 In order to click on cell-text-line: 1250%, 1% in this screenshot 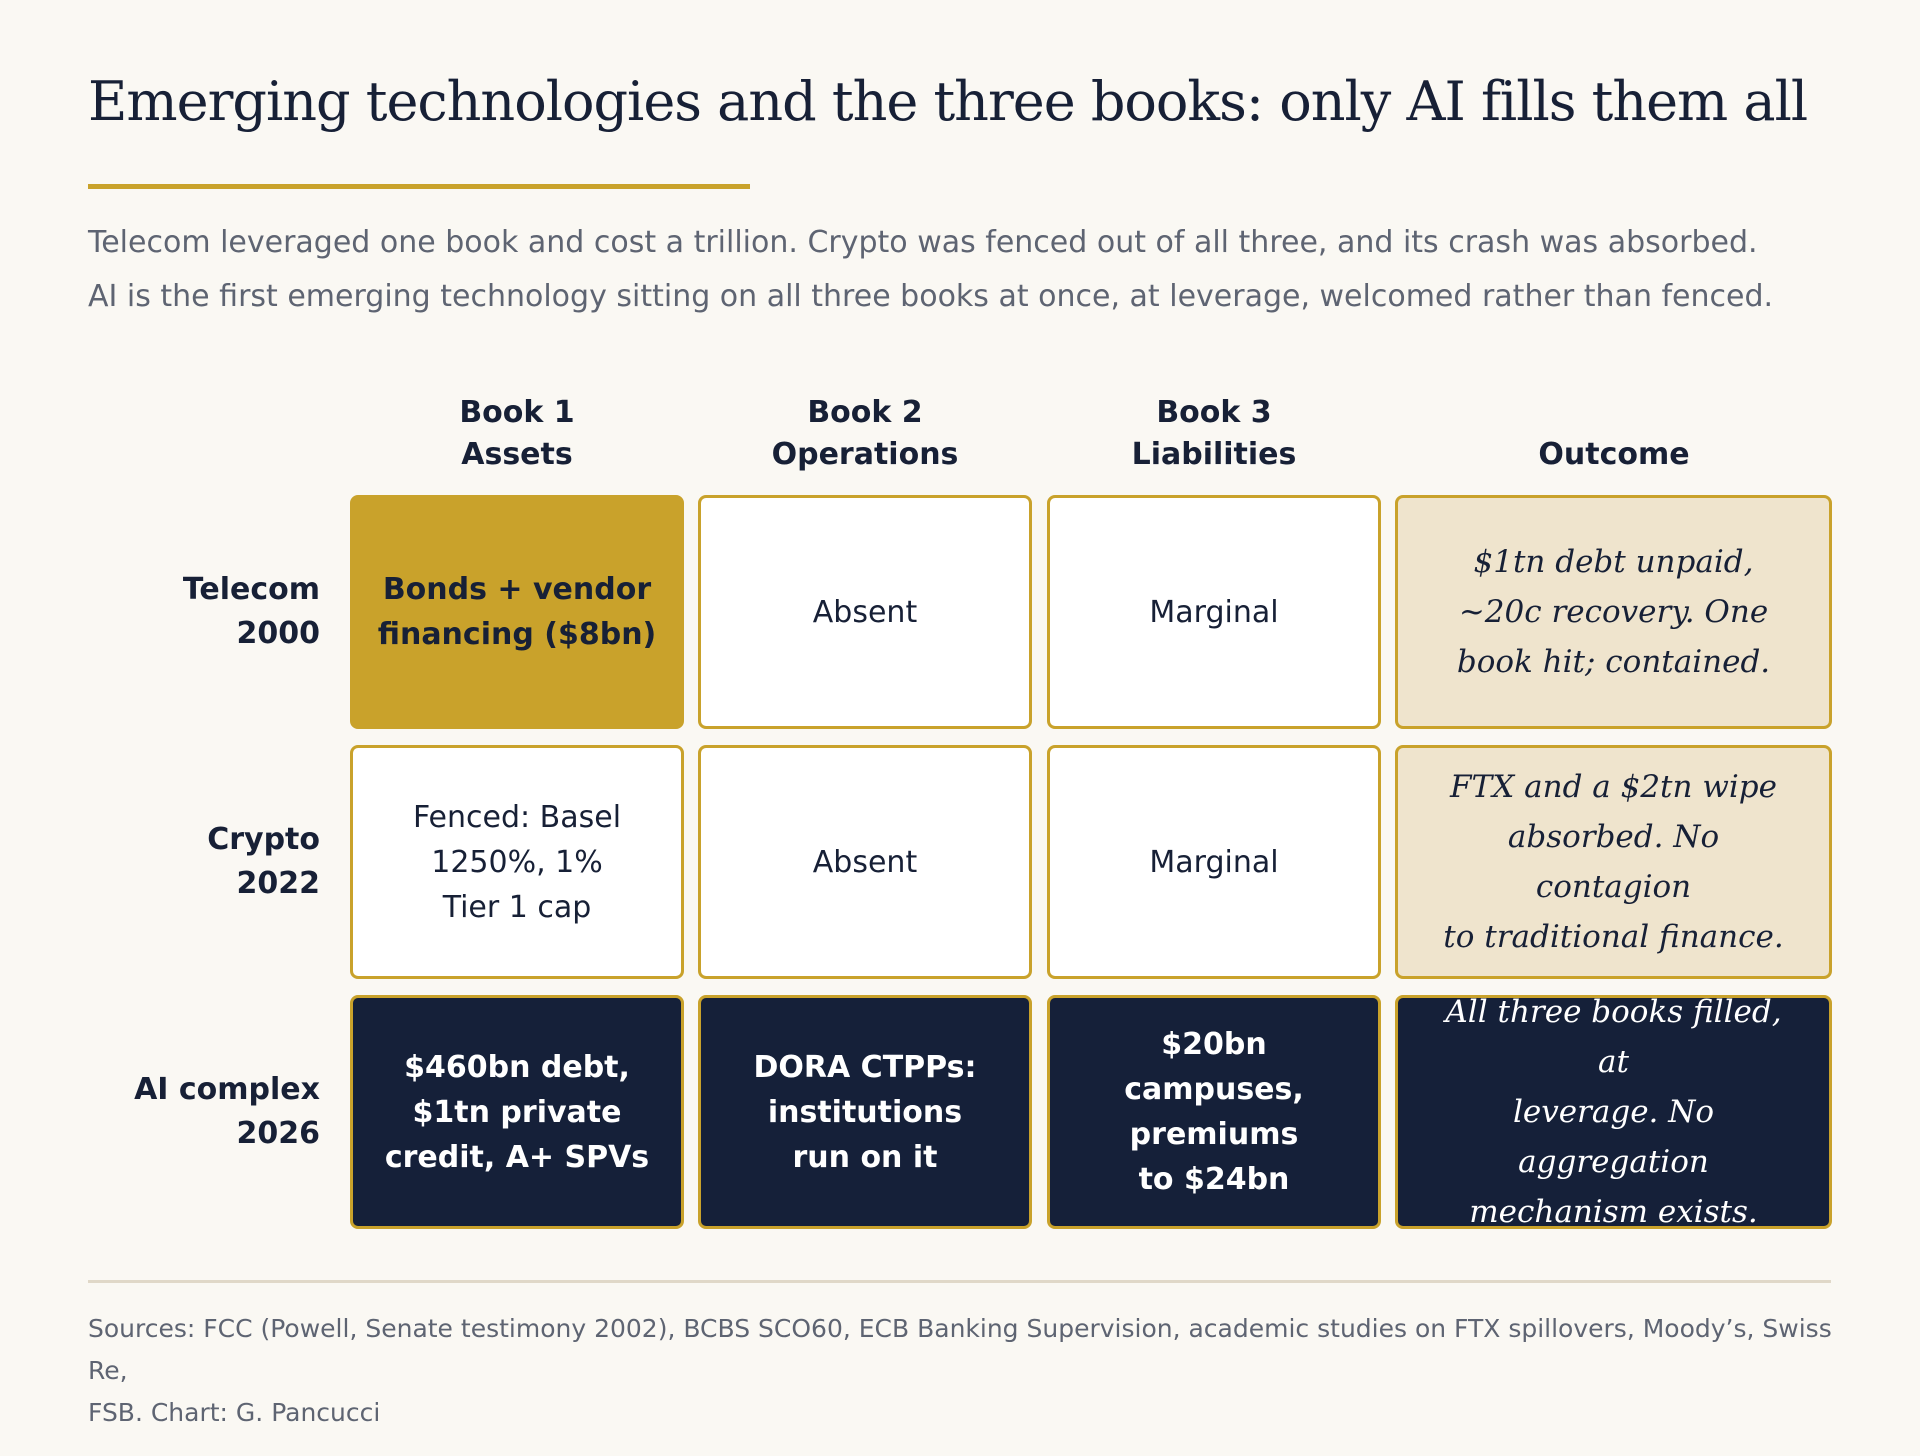, I will do `click(517, 862)`.